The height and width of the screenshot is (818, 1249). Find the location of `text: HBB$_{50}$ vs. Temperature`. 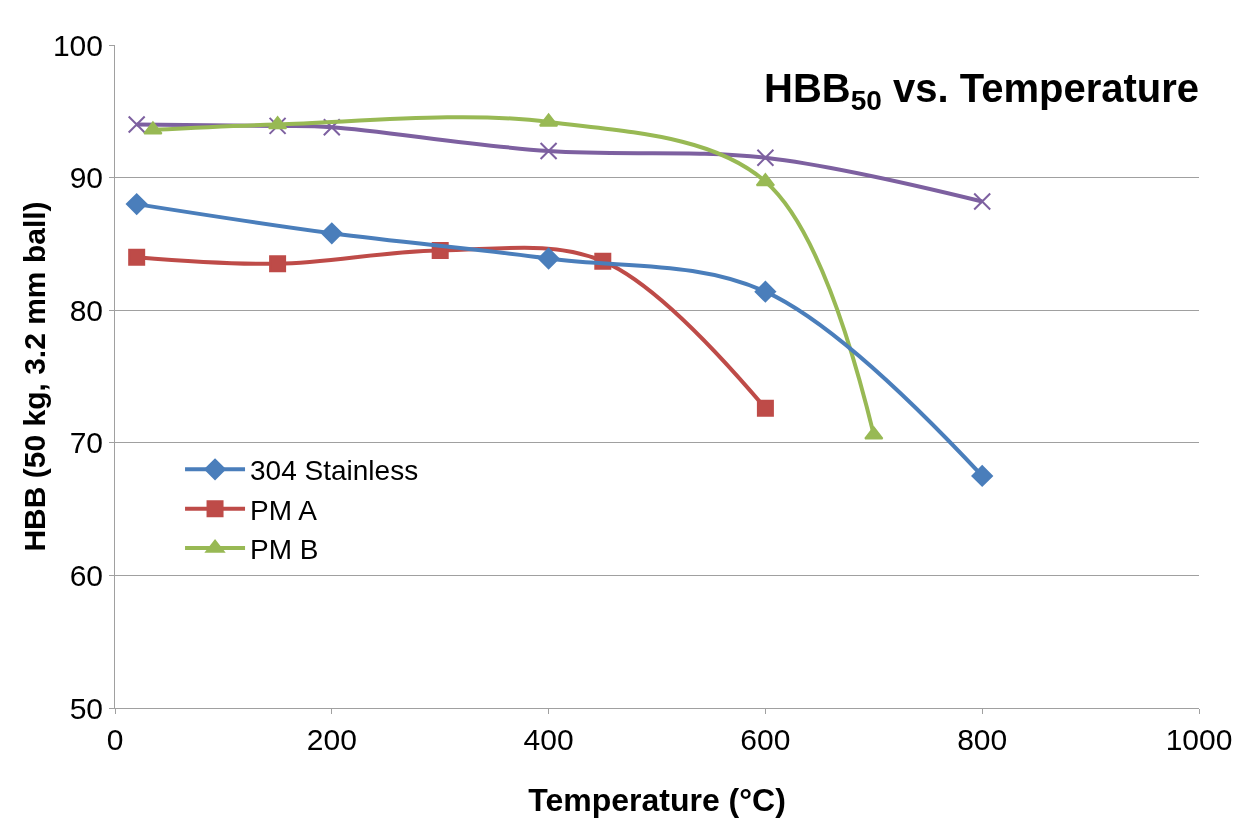

text: HBB$_{50}$ vs. Temperature is located at coordinates (982, 91).